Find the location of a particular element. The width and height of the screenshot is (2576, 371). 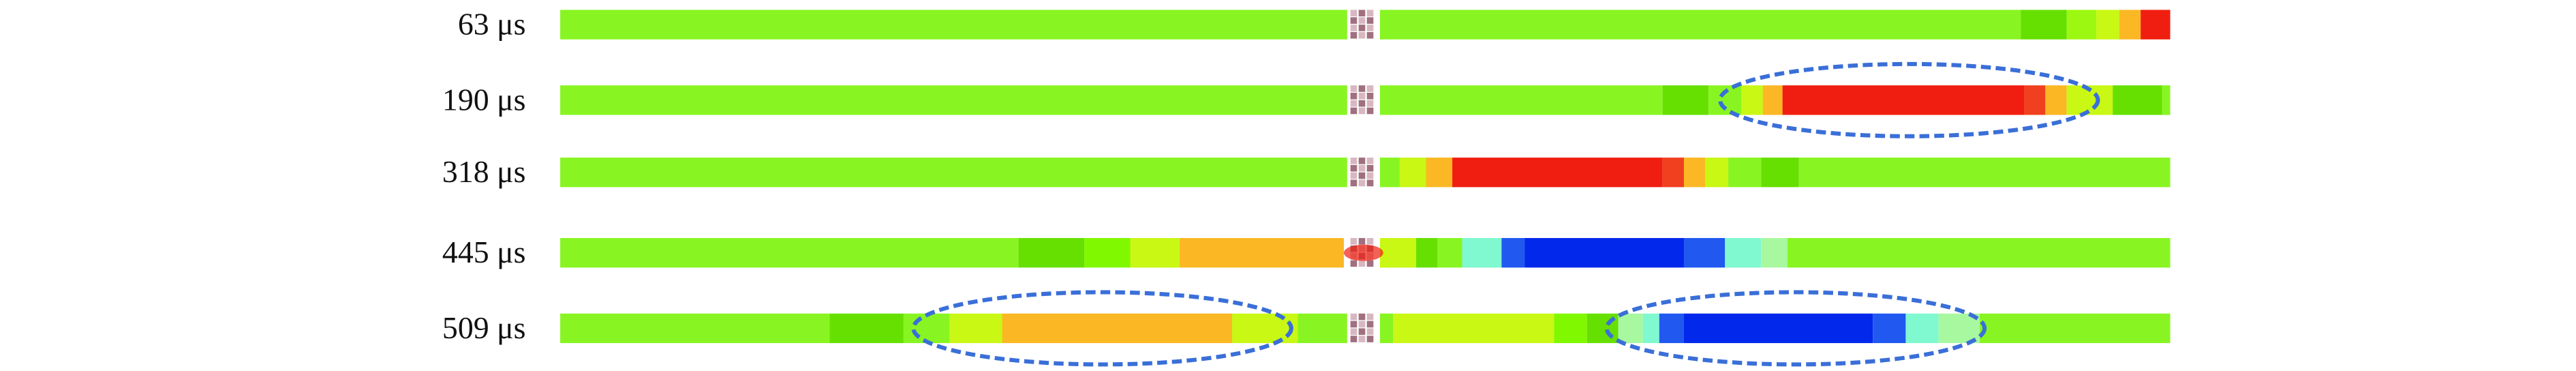

row-time-label: 445 μs is located at coordinates (484, 252).